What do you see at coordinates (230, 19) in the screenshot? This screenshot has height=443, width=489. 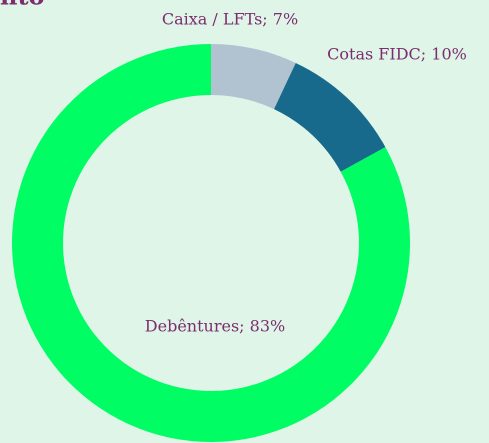 I see `data-label: Caixa / LFTs; 7%` at bounding box center [230, 19].